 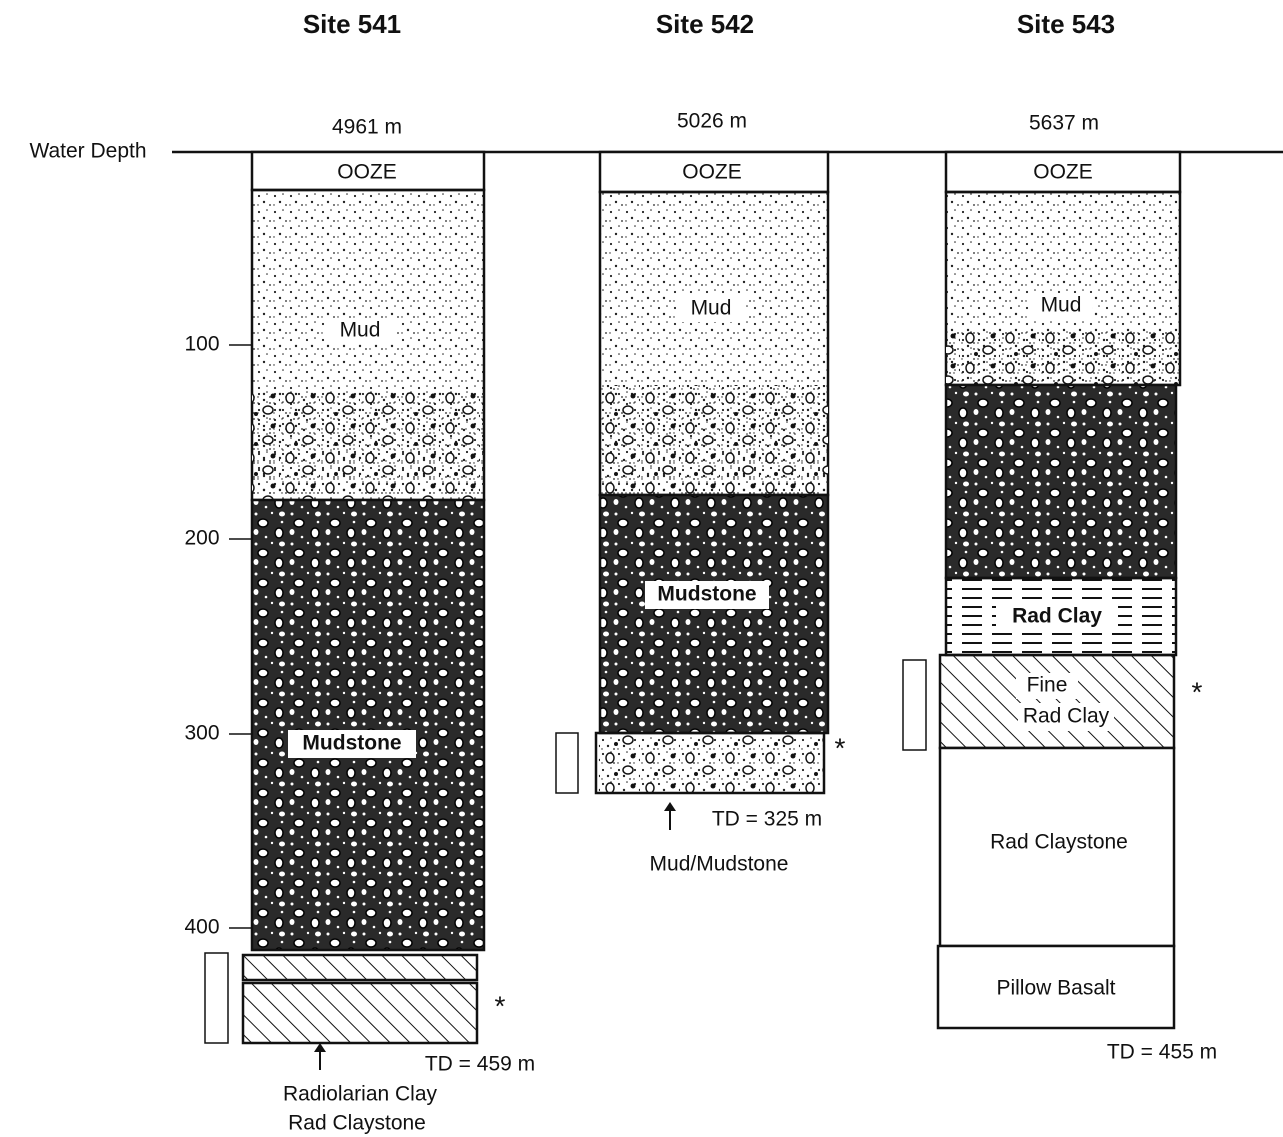 I want to click on water-depth: 4961 m, so click(x=367, y=127).